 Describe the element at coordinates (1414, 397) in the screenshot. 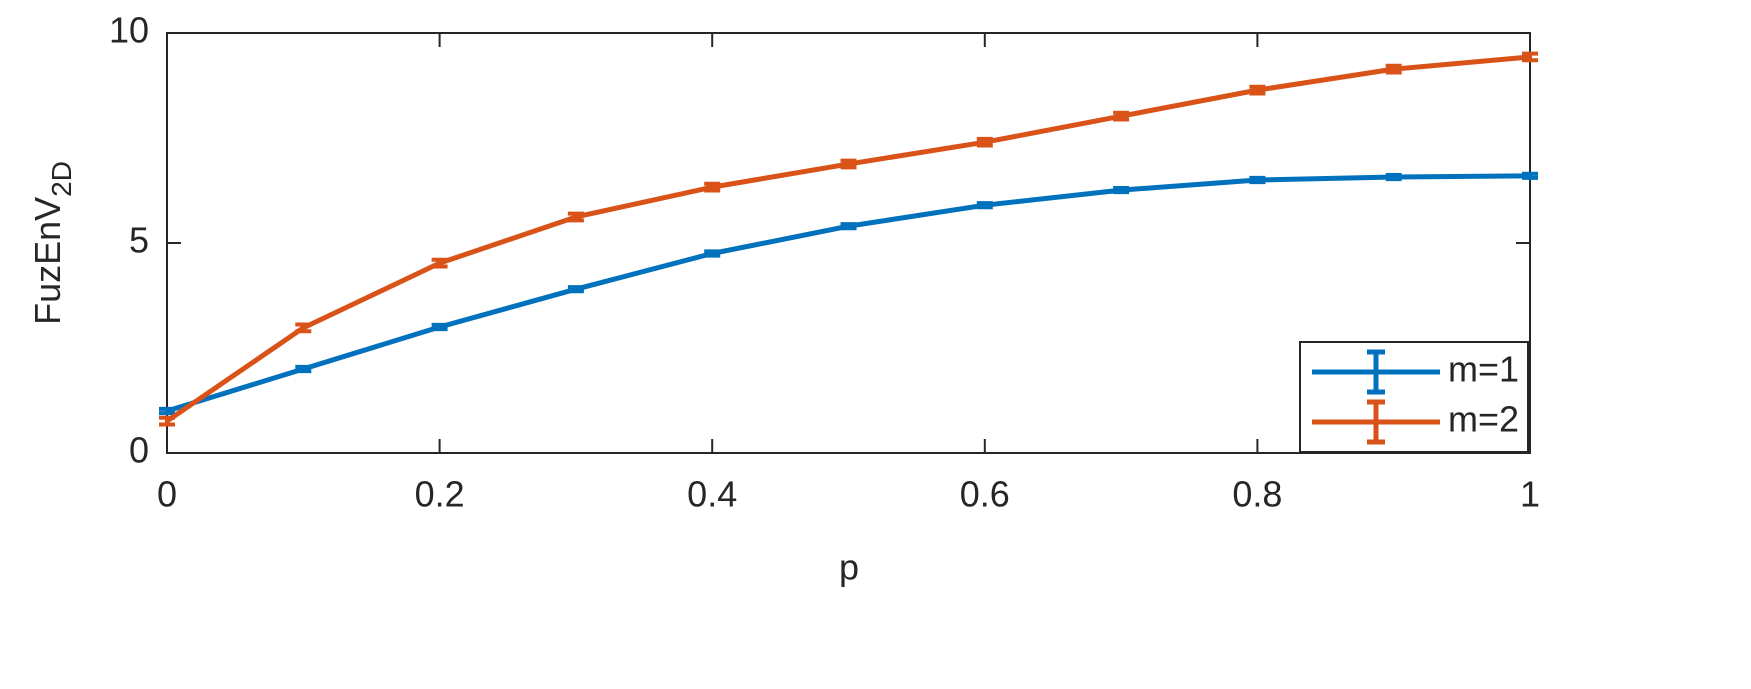

I see `legend-box` at that location.